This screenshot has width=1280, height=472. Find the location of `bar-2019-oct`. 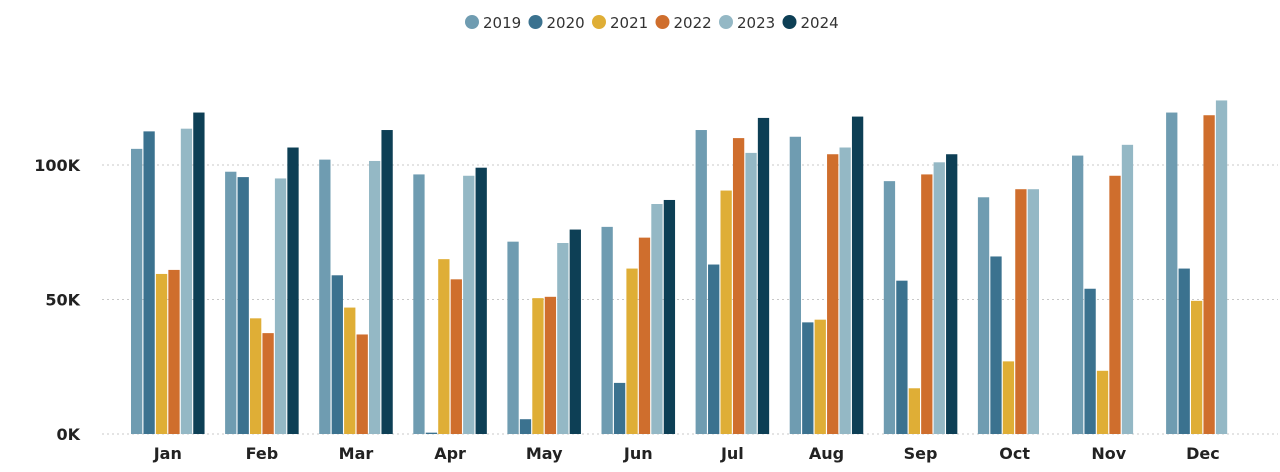

bar-2019-oct is located at coordinates (983, 315).